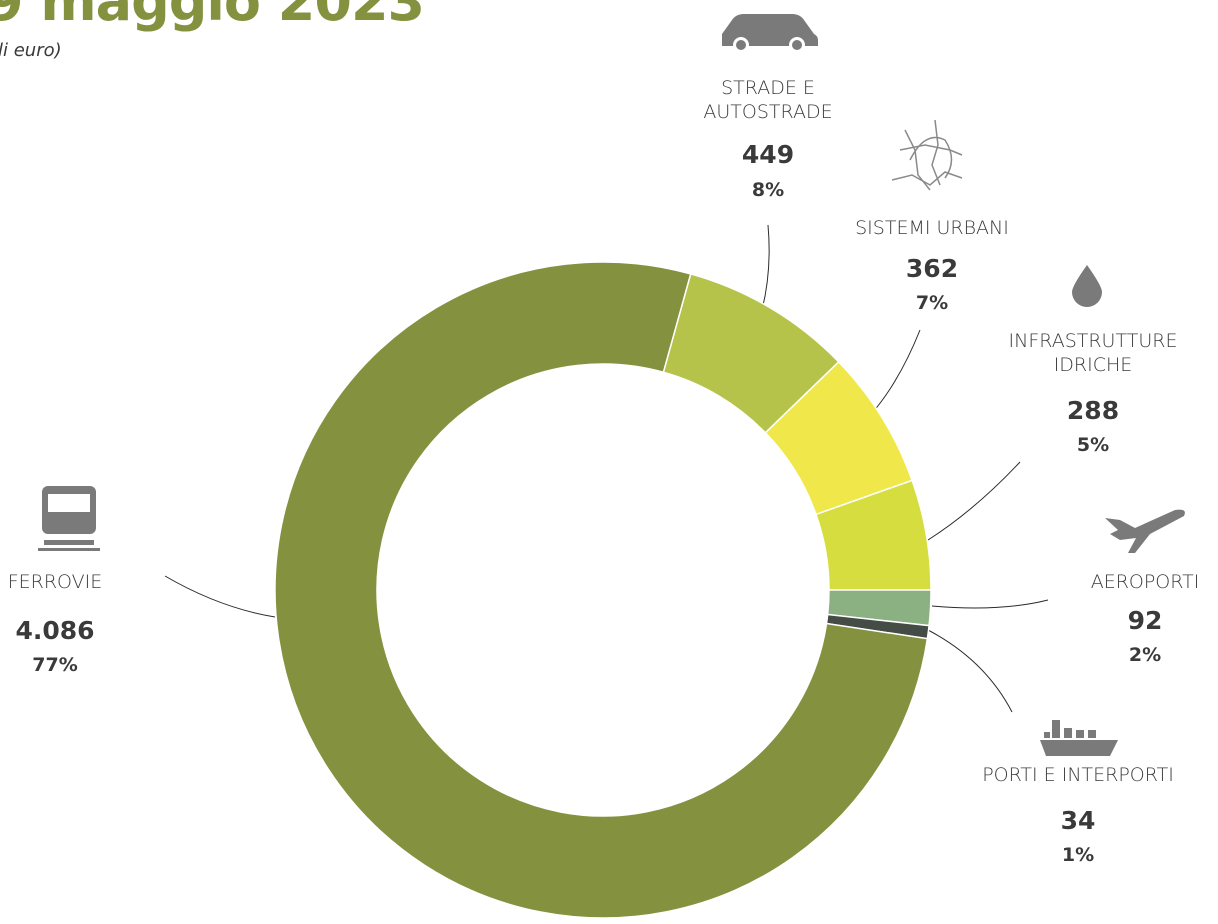 The height and width of the screenshot is (924, 1218). Describe the element at coordinates (768, 100) in the screenshot. I see `category-label: STRADE E AUTOSTRADE` at that location.